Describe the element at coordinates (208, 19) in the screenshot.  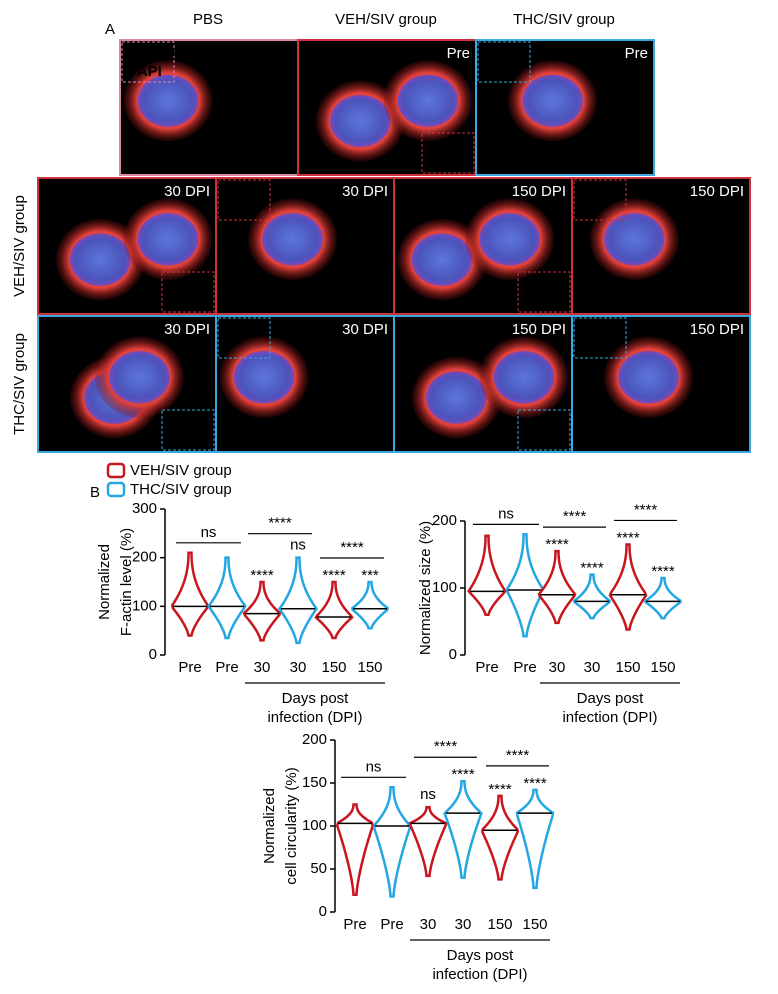
I see `column-header: PBS` at that location.